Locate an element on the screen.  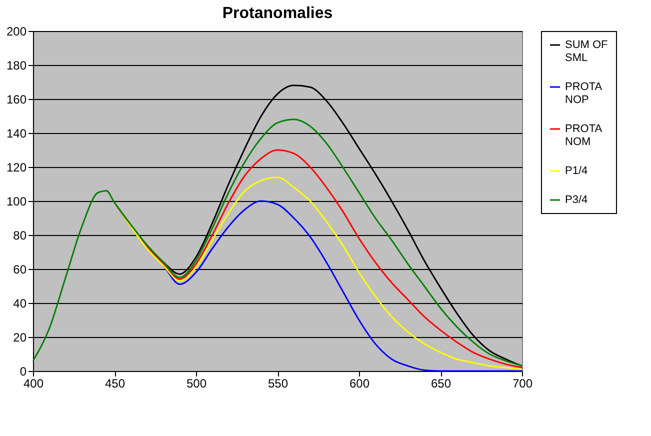
y-tick-label: 20 is located at coordinates (20, 337).